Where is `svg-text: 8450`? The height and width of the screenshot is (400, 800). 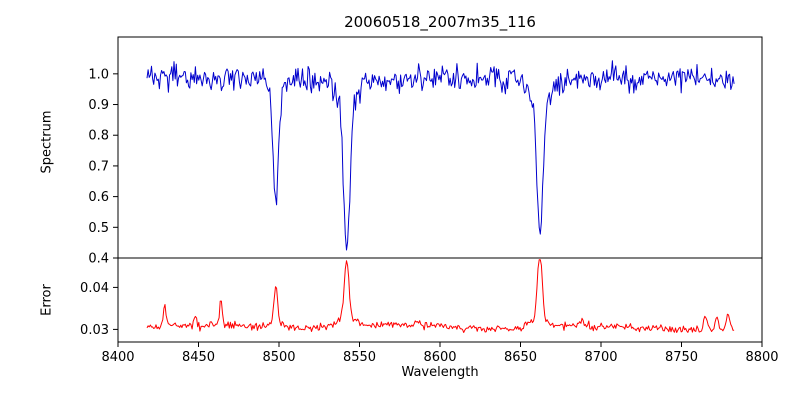
svg-text: 8450 is located at coordinates (198, 357).